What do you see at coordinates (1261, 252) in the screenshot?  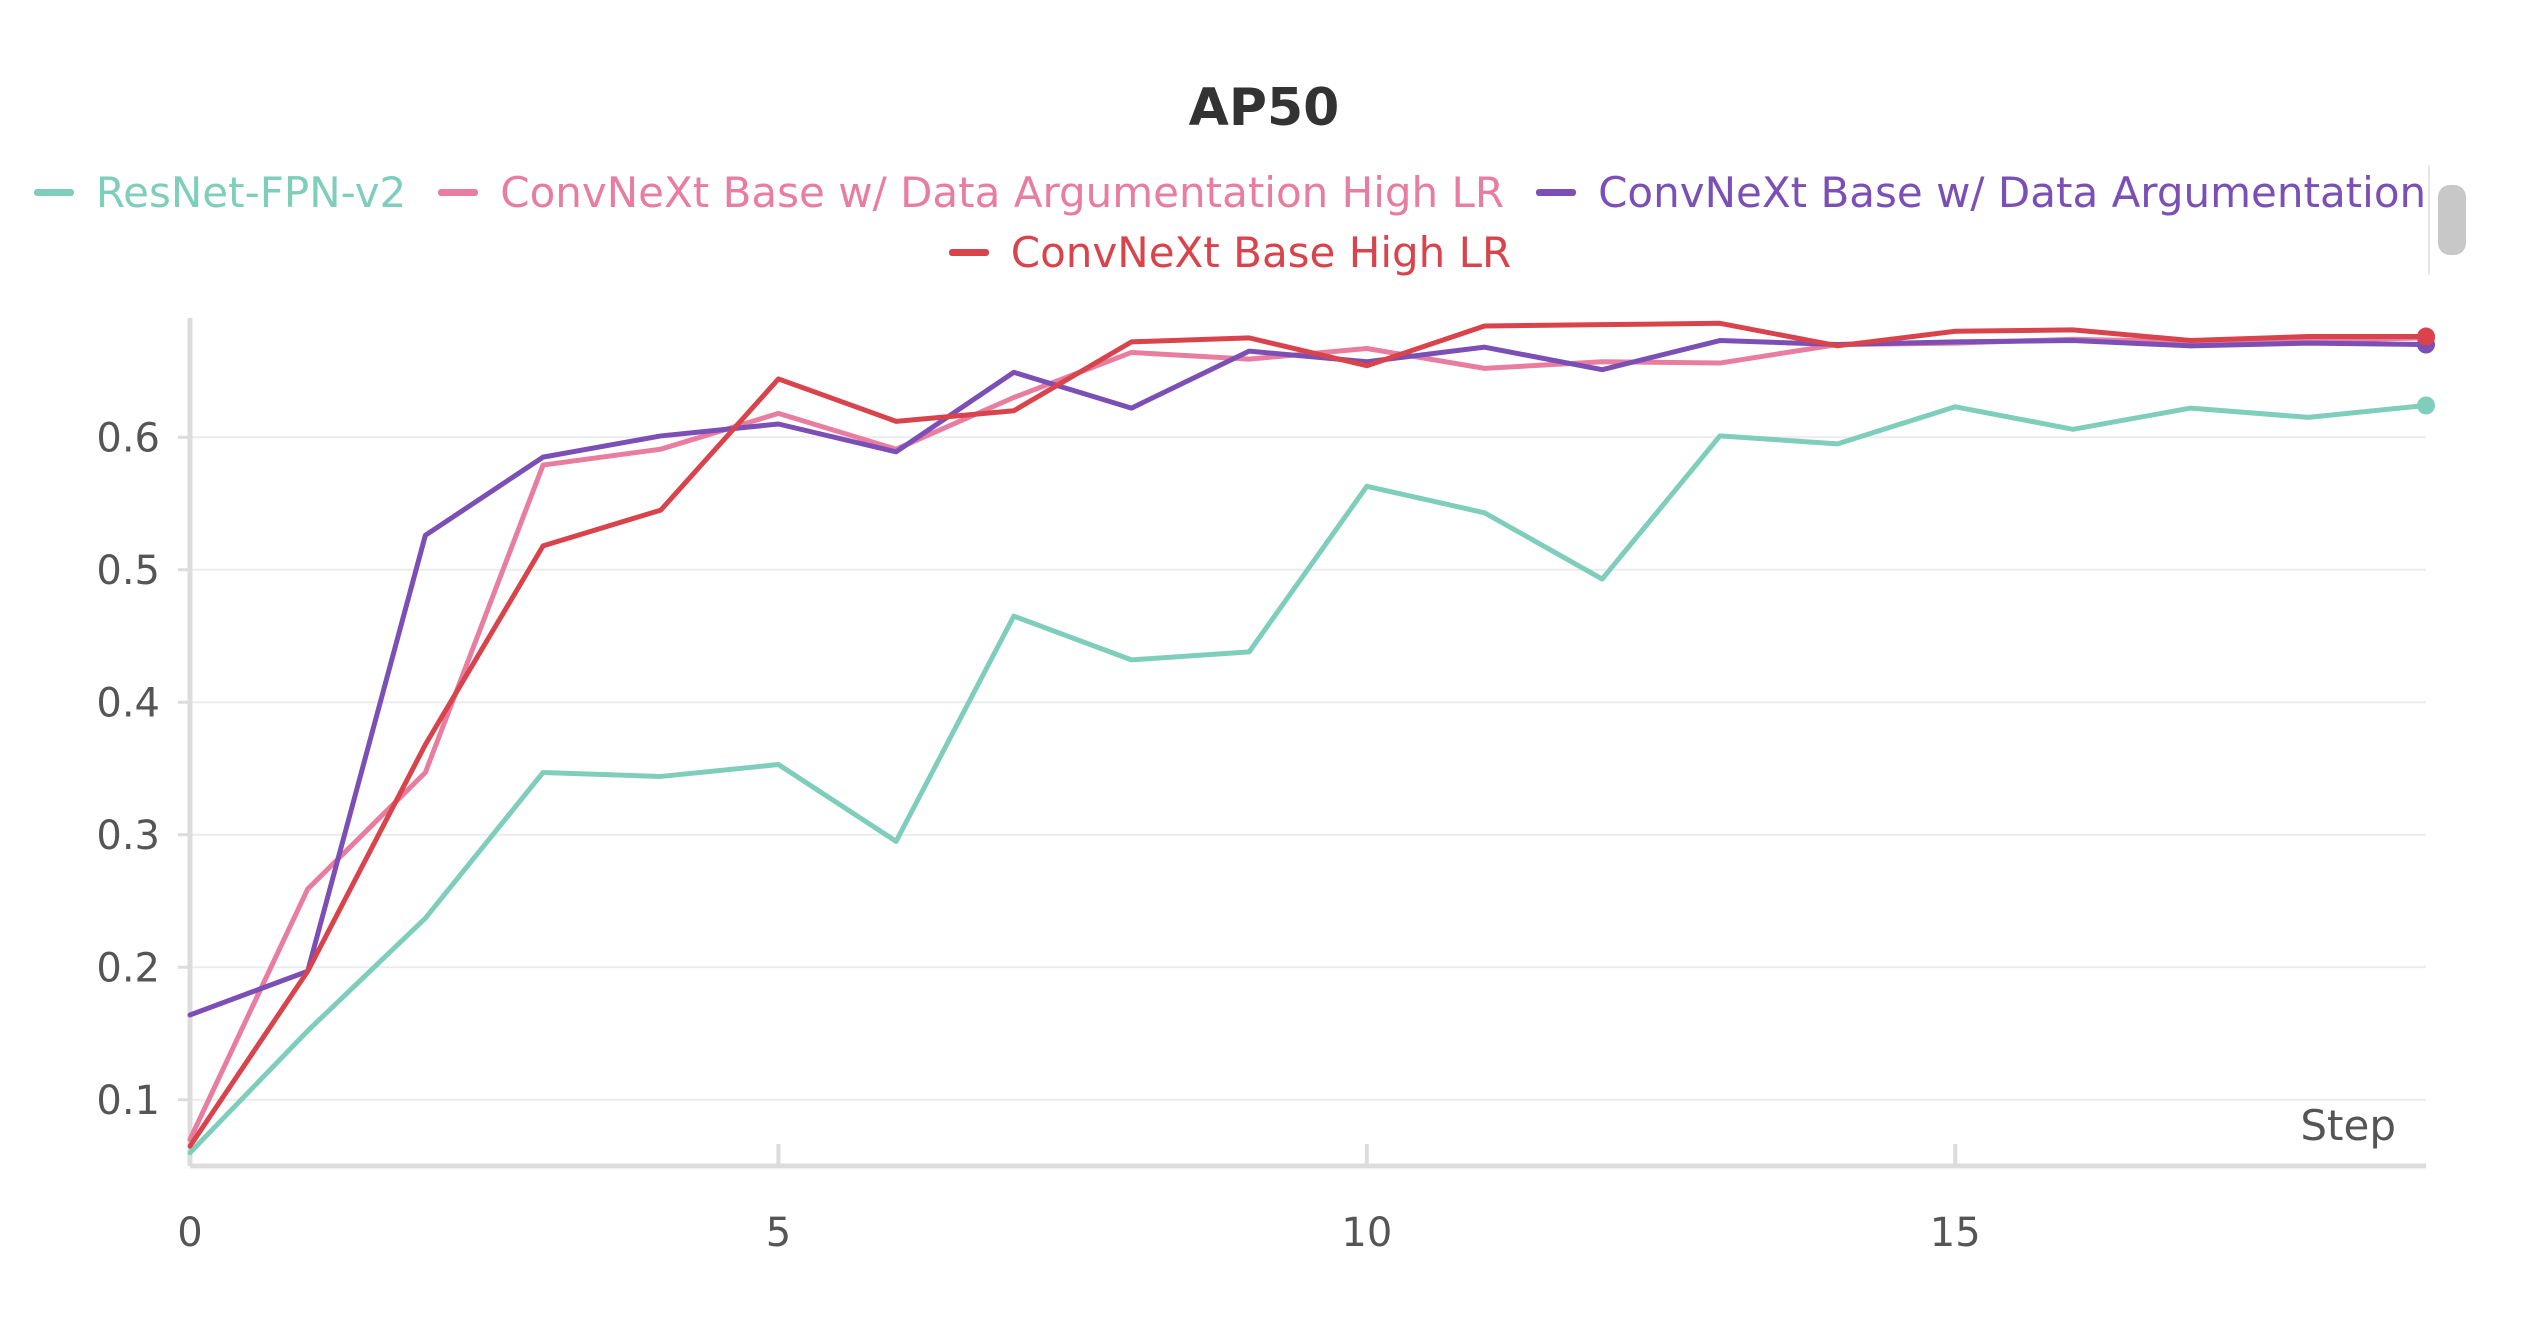 I see `legend-label-convnext-high-lr: ConvNeXt Base High LR` at bounding box center [1261, 252].